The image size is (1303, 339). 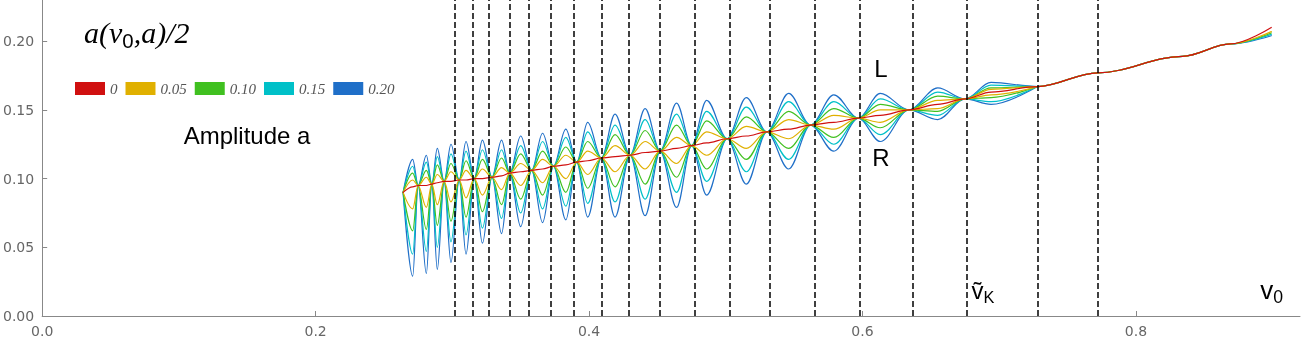 I want to click on y-tick-label: 0.20, so click(x=19, y=41).